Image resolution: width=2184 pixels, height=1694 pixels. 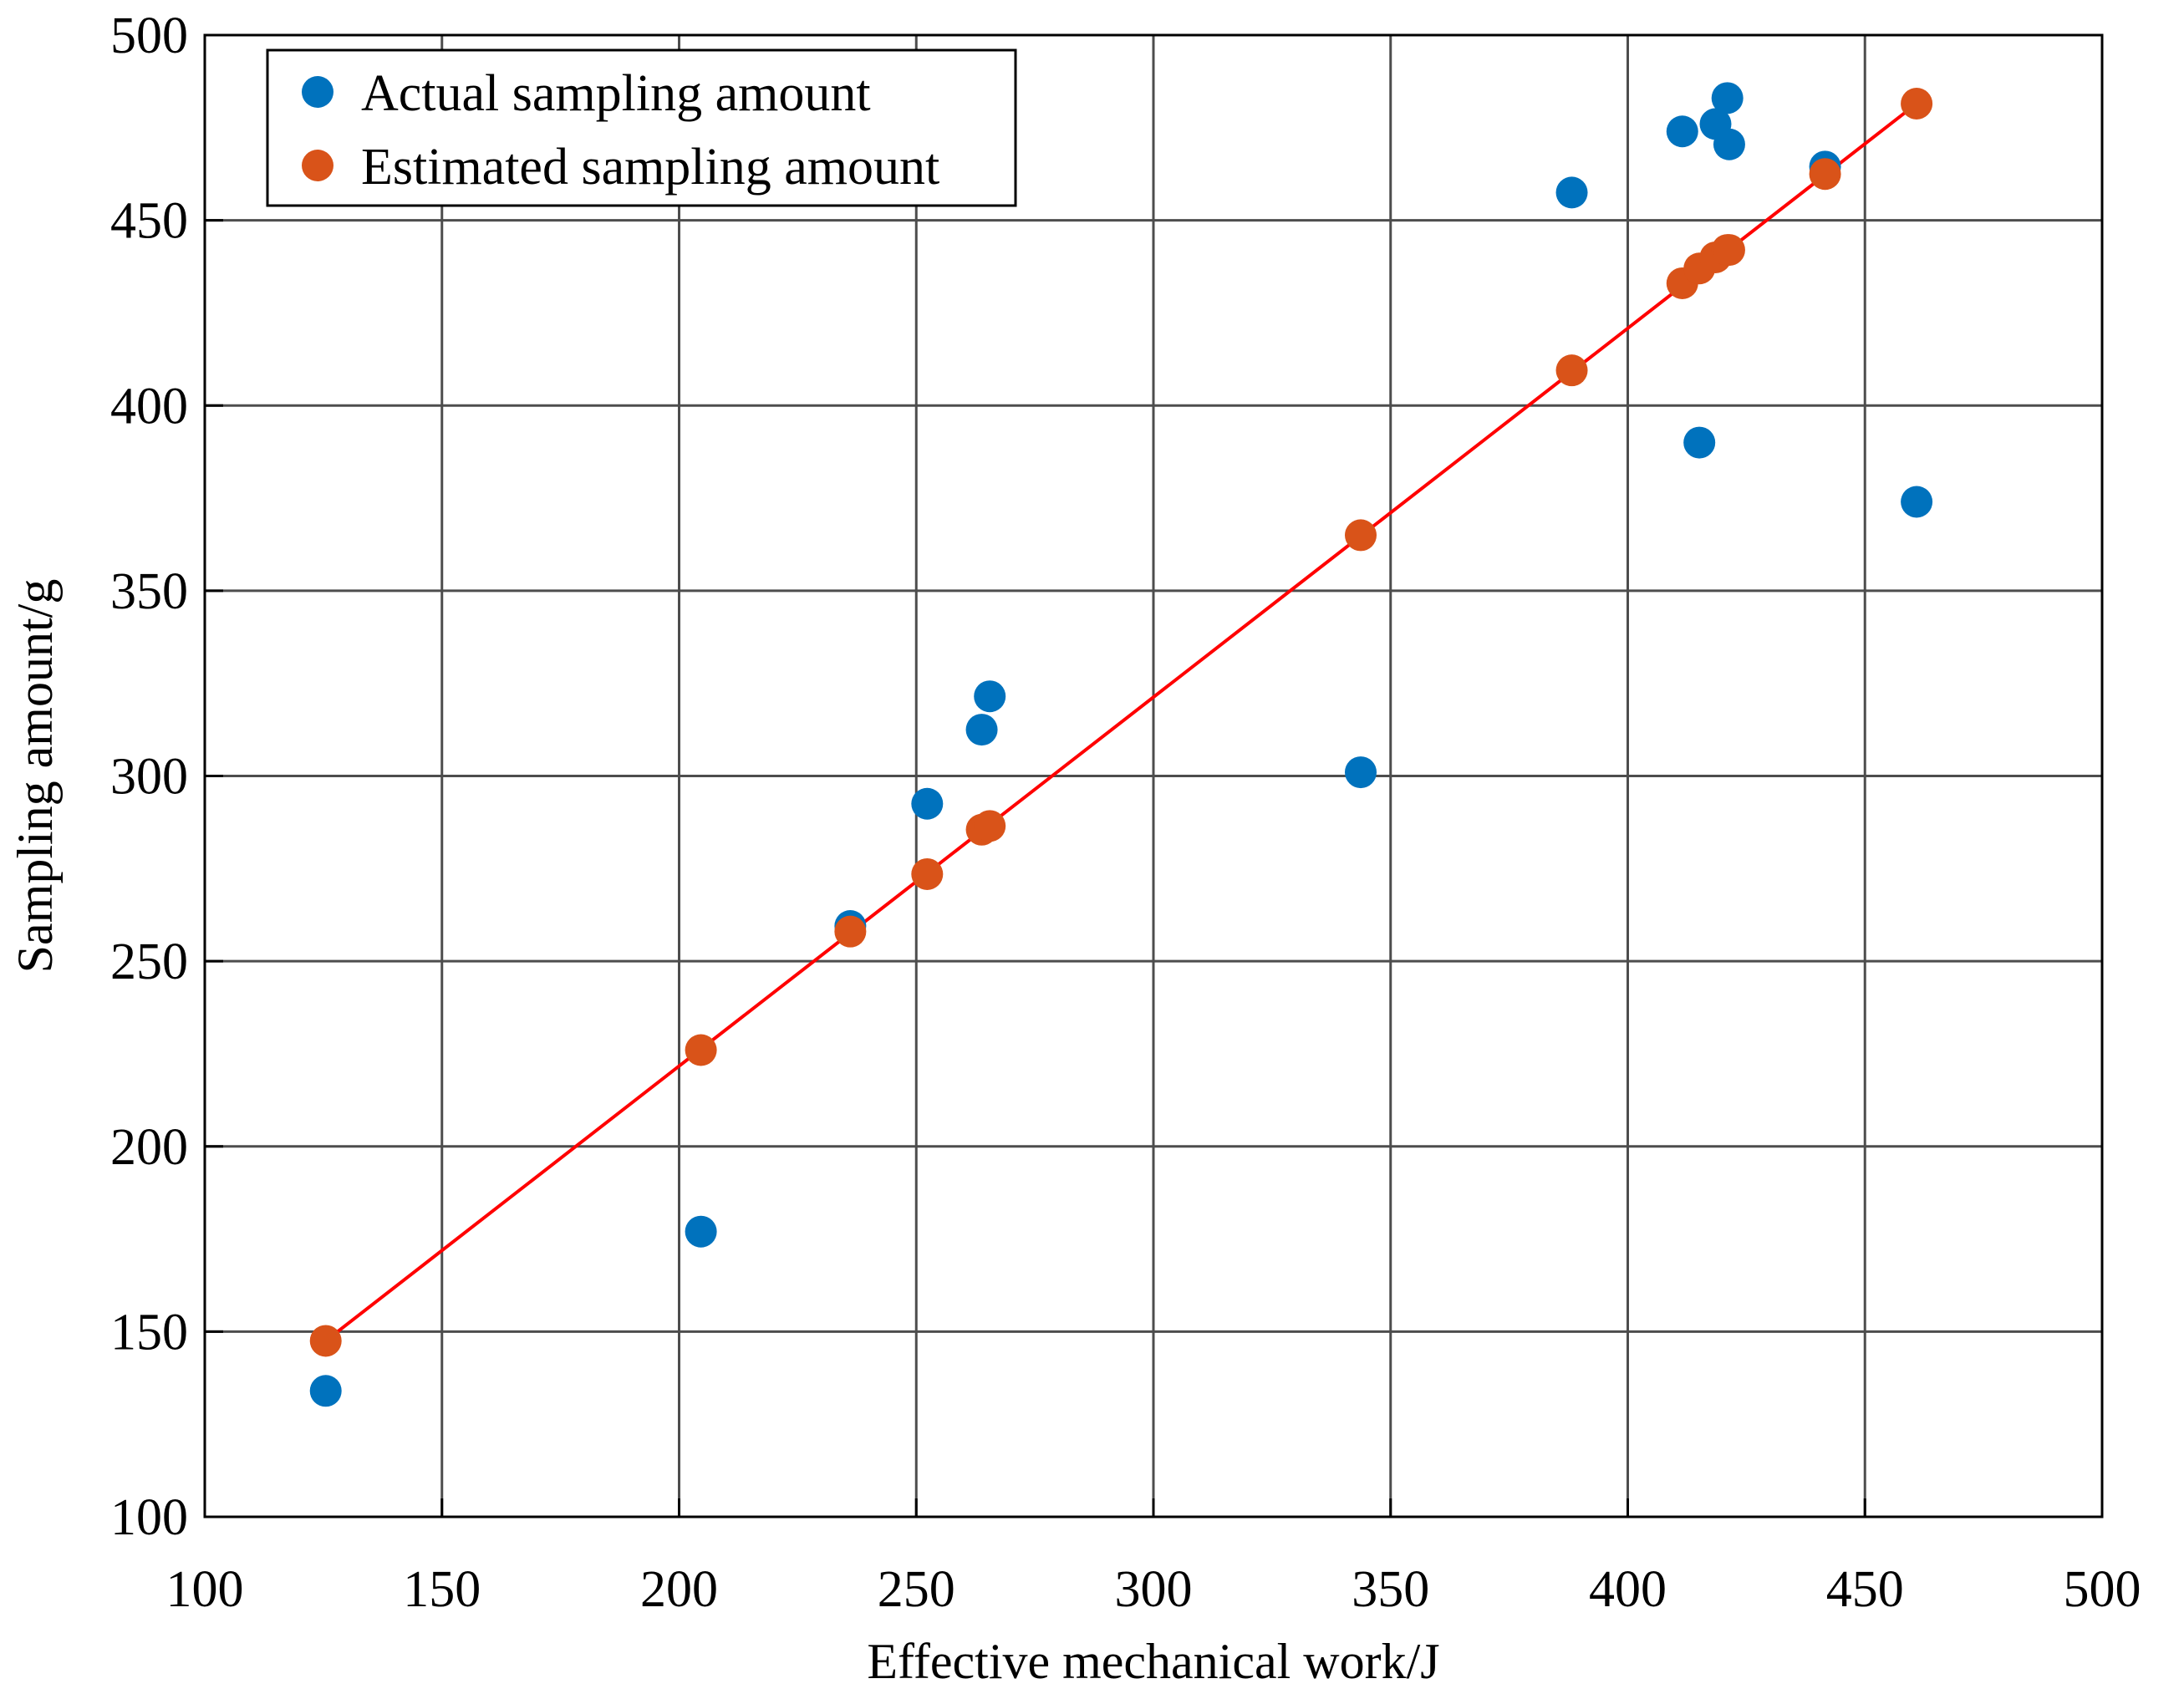 I want to click on y-tick-label: 500, so click(x=149, y=36).